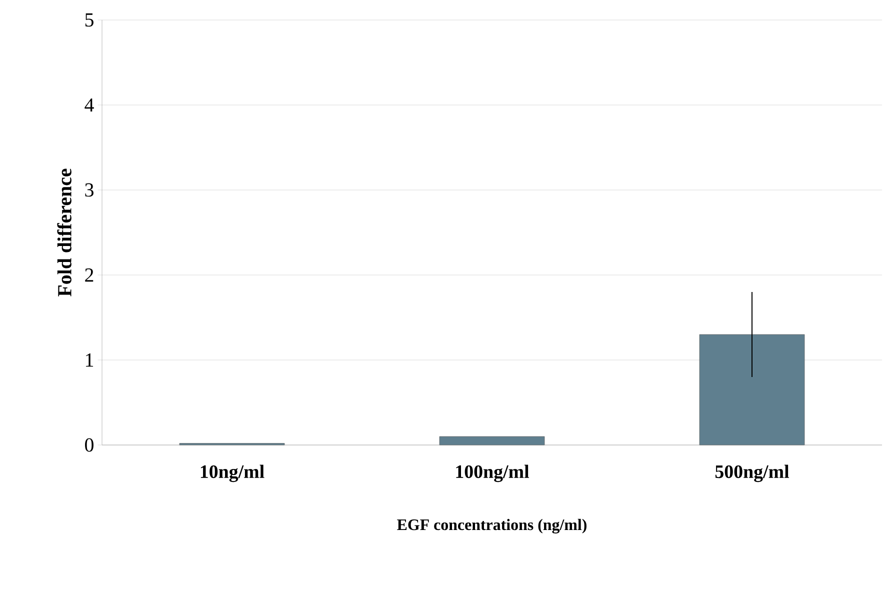 The height and width of the screenshot is (590, 889). Describe the element at coordinates (89, 275) in the screenshot. I see `y-tick-label: 2` at that location.